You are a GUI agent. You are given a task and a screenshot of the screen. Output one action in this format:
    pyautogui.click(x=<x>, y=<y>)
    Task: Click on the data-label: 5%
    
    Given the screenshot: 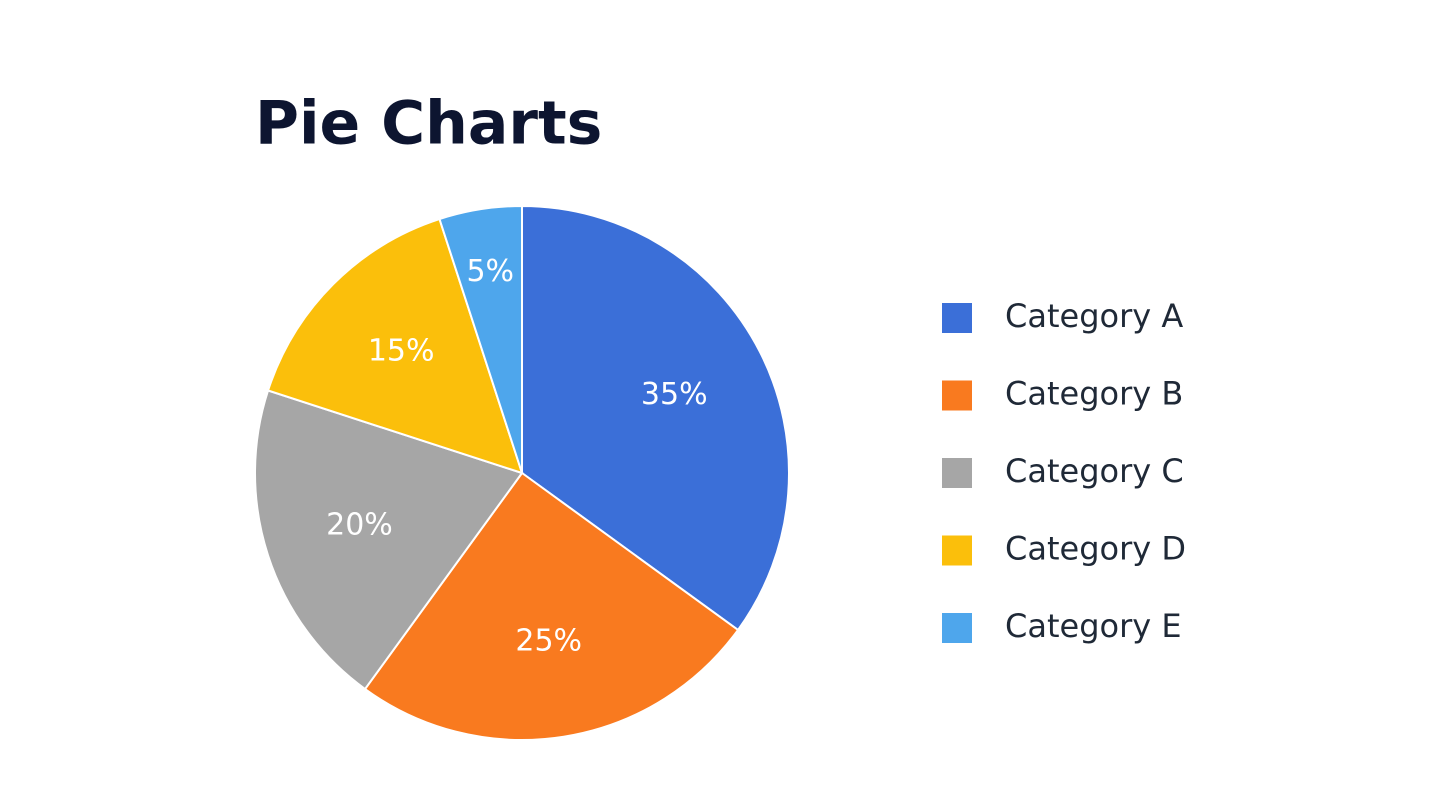 What is the action you would take?
    pyautogui.click(x=490, y=271)
    